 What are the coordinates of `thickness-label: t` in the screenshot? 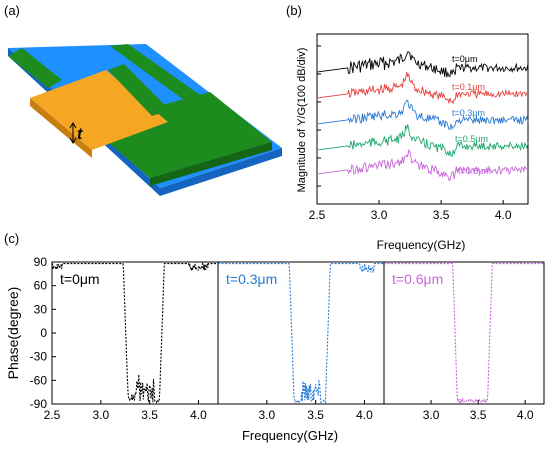 It's located at (80, 134).